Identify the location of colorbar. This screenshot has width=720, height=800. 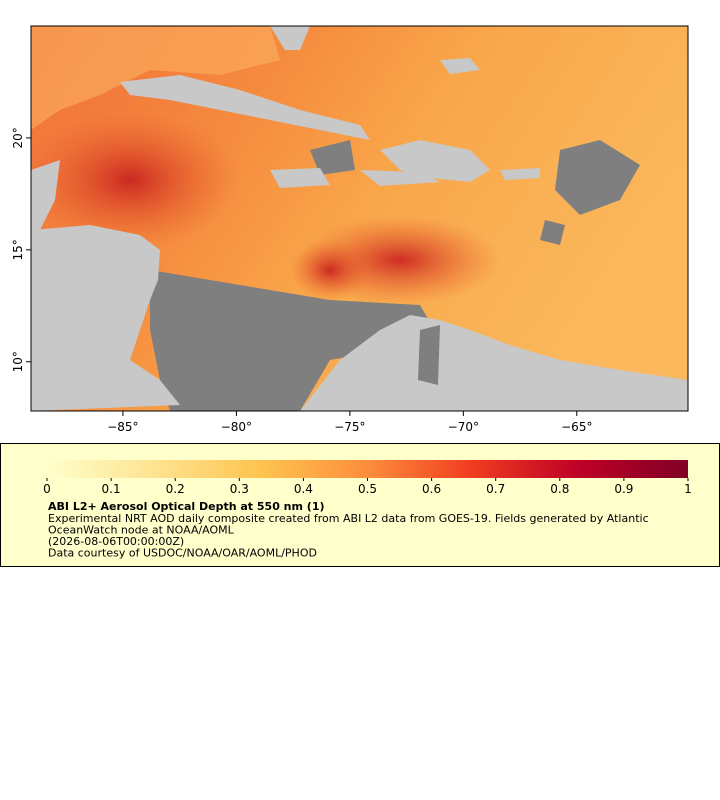
(367, 469).